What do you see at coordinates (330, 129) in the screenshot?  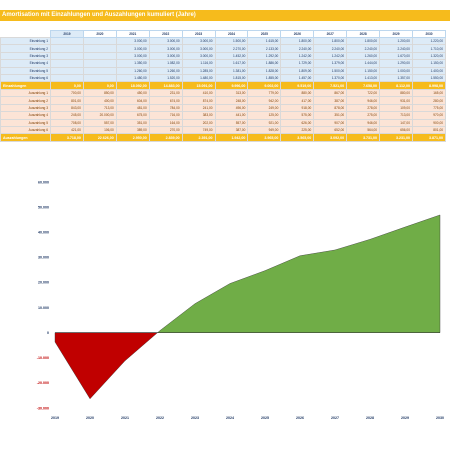 I see `table-cell: 652,00` at bounding box center [330, 129].